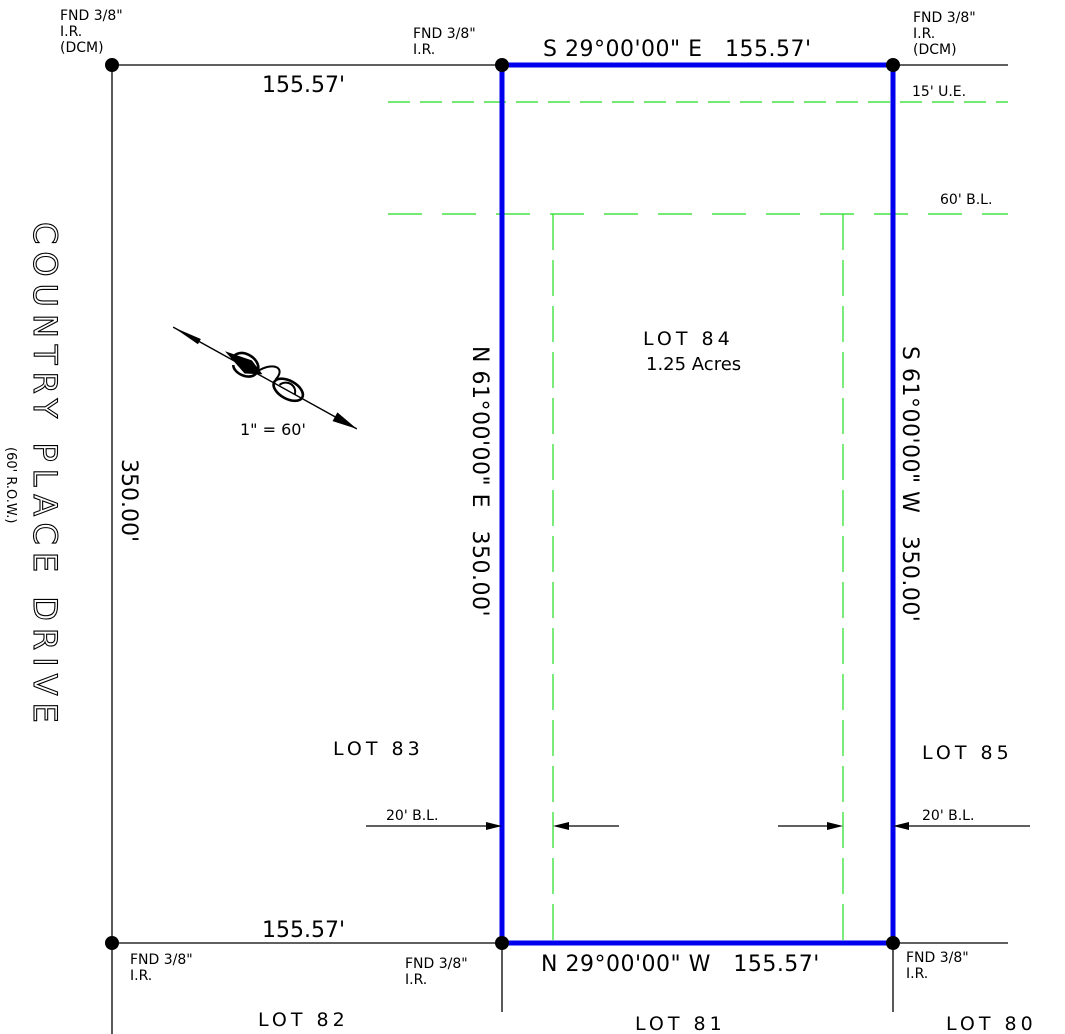  I want to click on lot-82-label: LOT 82, so click(303, 1020).